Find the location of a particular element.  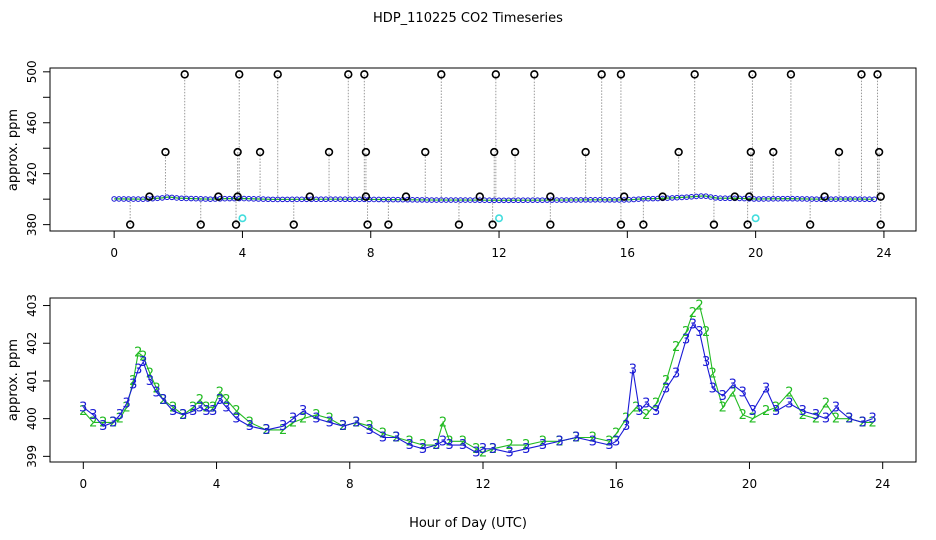

bottom-x-tick-label: 12 is located at coordinates (482, 484).